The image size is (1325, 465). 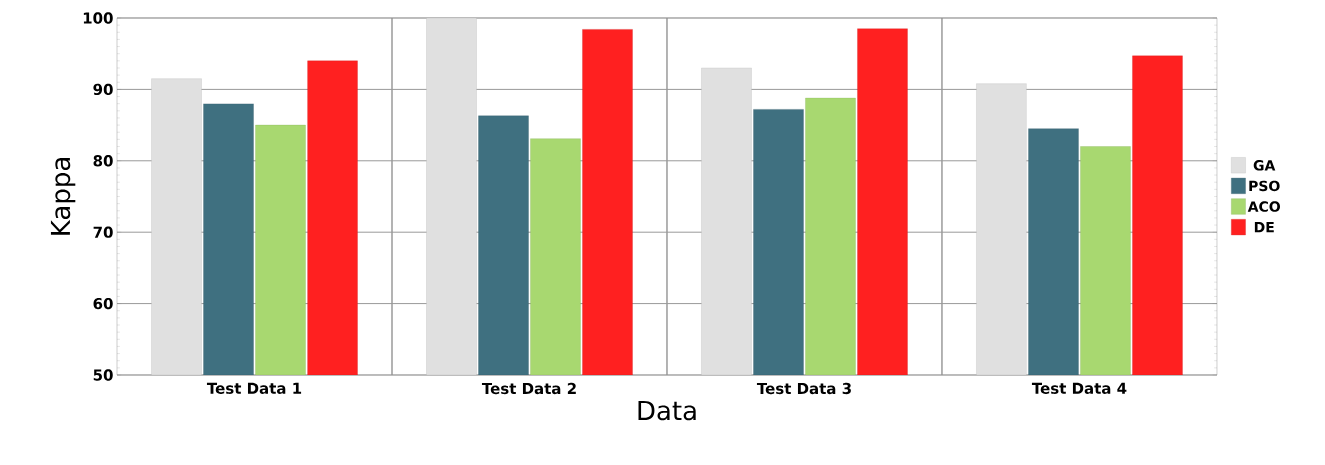 What do you see at coordinates (1264, 227) in the screenshot?
I see `legend-label: DE` at bounding box center [1264, 227].